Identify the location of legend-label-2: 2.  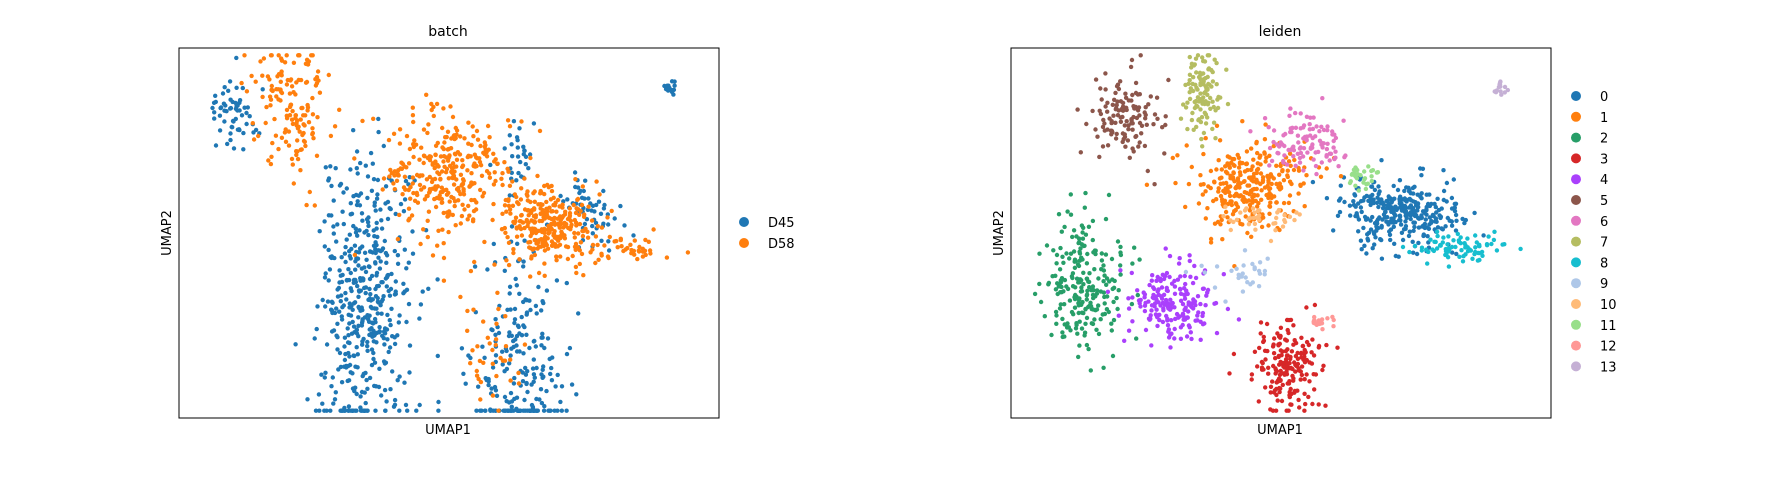
(1604, 139).